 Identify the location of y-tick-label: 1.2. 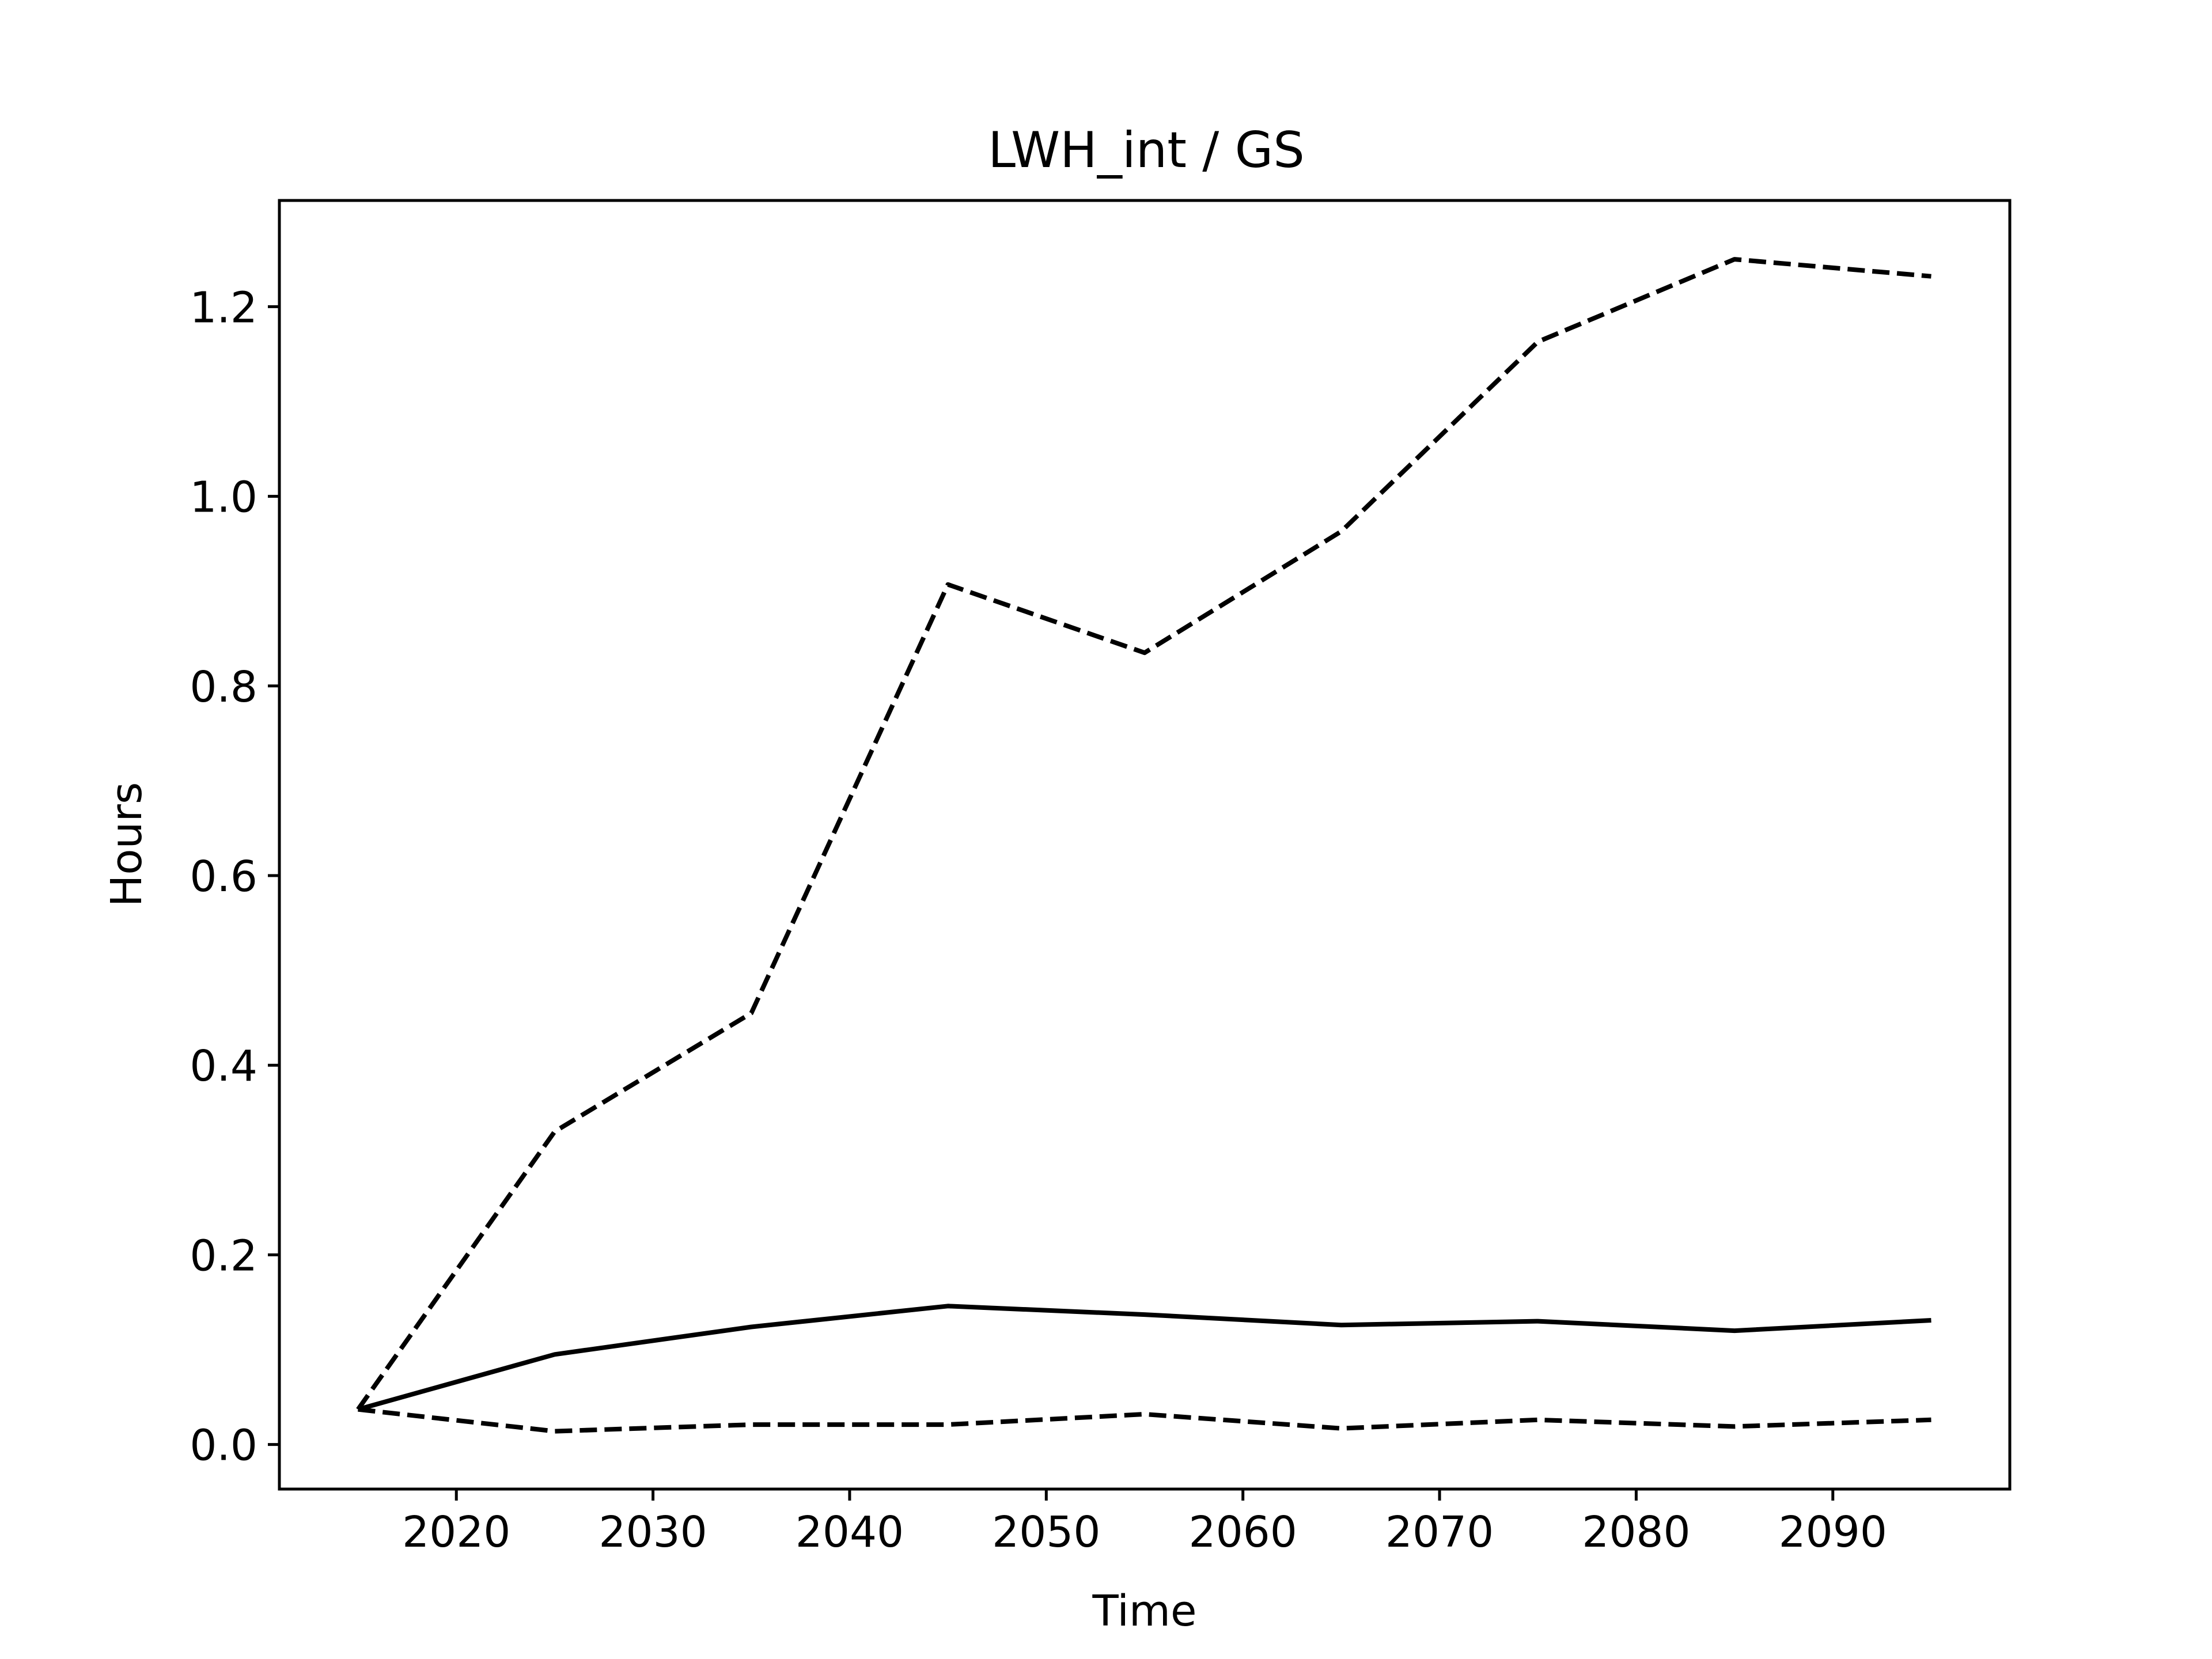
(223, 307).